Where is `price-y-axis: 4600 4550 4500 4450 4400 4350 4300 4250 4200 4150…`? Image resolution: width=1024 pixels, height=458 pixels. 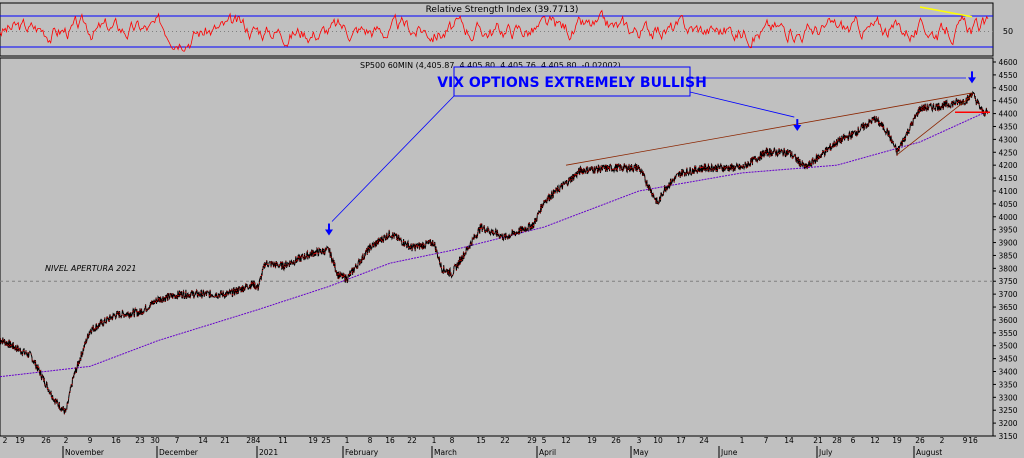 price-y-axis: 4600 4550 4500 4450 4400 4350 4300 4250 4200 4150… is located at coordinates (1005, 249).